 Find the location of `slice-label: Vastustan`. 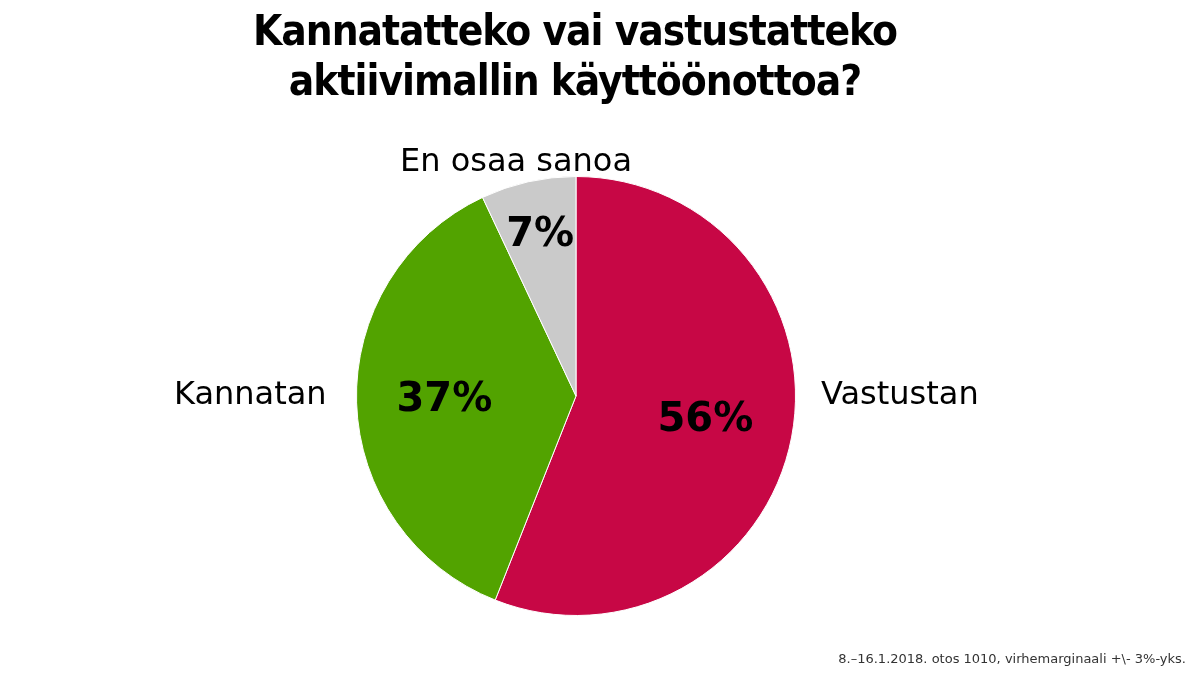

slice-label: Vastustan is located at coordinates (900, 393).